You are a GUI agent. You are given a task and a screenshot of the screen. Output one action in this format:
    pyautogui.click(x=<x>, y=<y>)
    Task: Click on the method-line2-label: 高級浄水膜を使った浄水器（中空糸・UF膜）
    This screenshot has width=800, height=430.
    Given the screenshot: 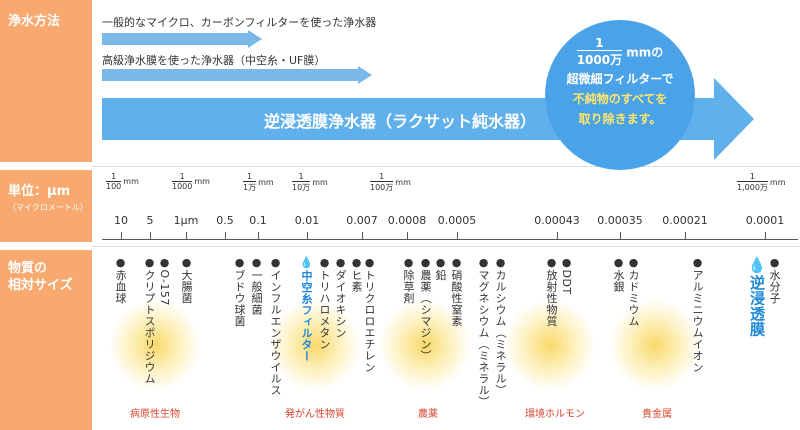 What is the action you would take?
    pyautogui.click(x=214, y=60)
    